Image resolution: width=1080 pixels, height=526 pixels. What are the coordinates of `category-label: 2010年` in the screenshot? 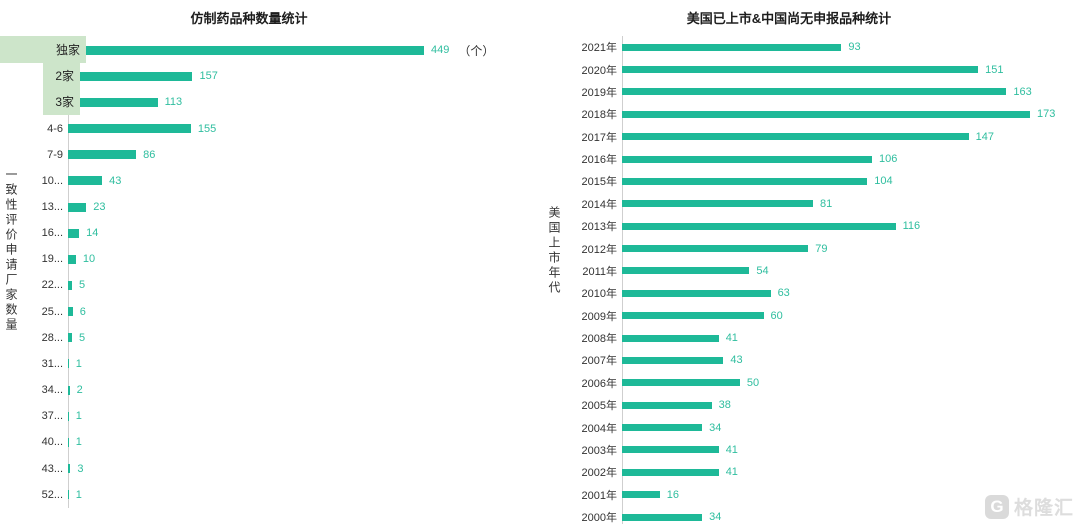 It's located at (599, 294).